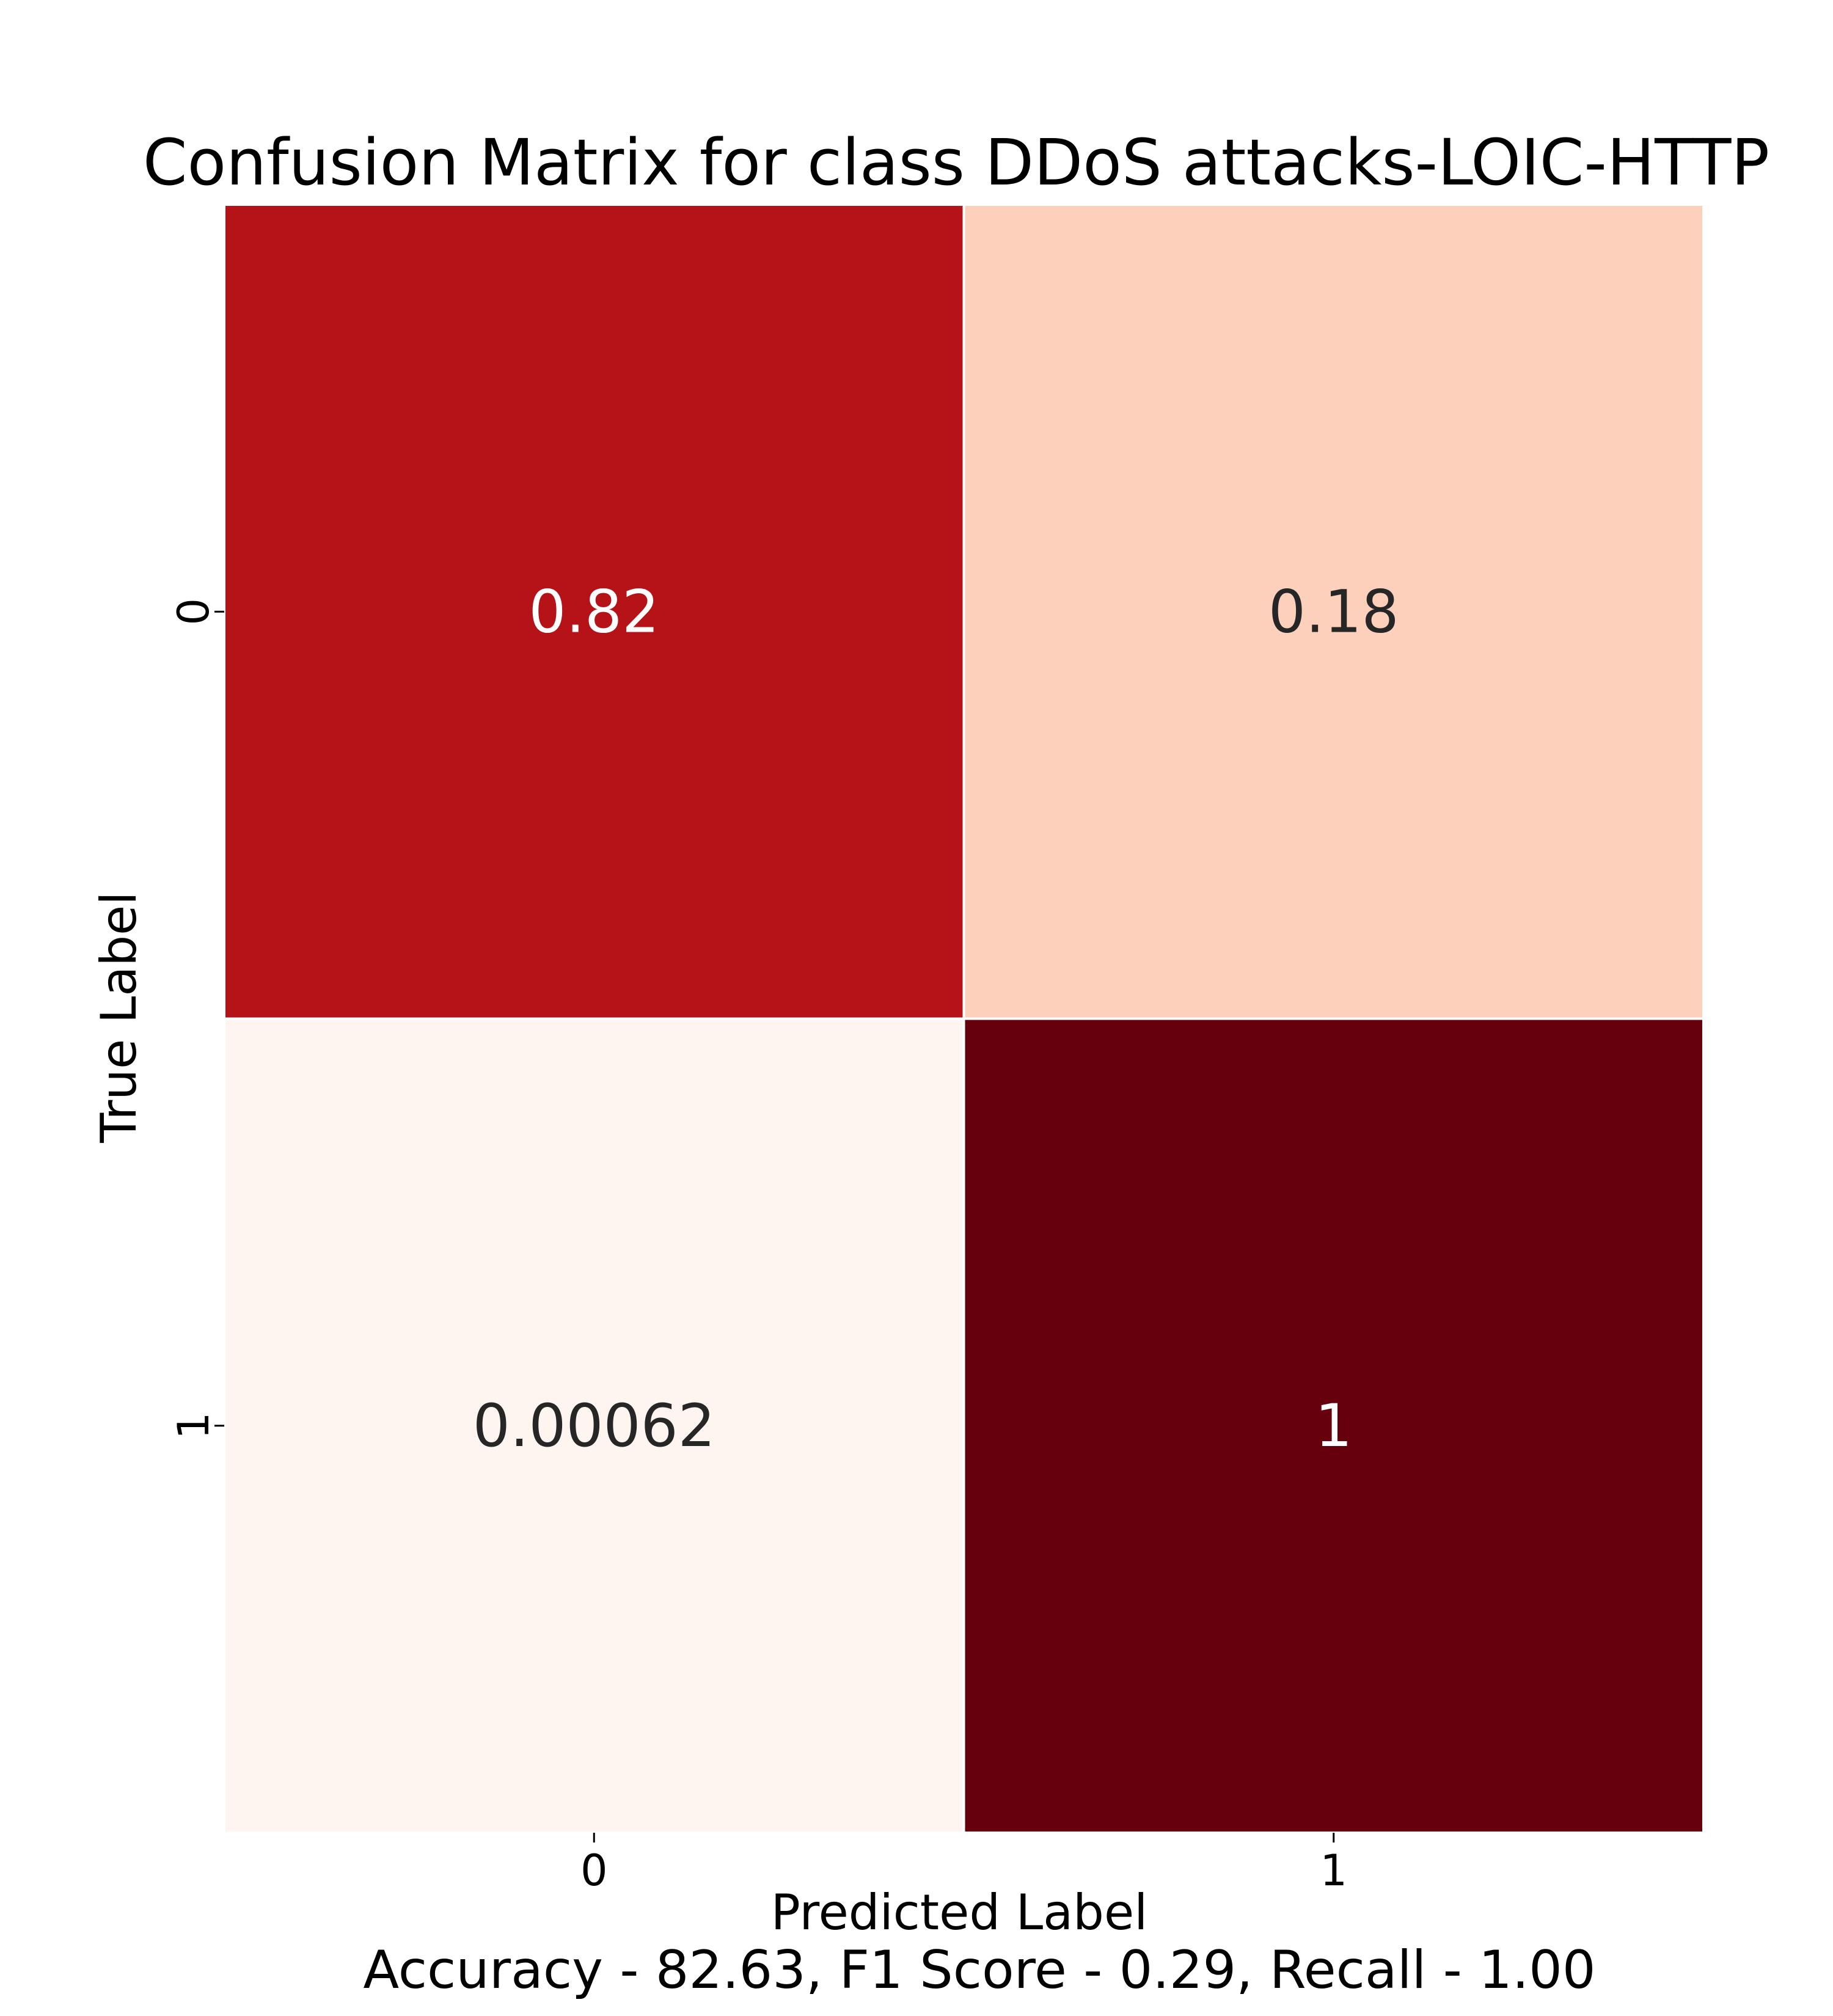 The height and width of the screenshot is (2016, 1833). I want to click on y-tick-label-1: 1, so click(194, 1425).